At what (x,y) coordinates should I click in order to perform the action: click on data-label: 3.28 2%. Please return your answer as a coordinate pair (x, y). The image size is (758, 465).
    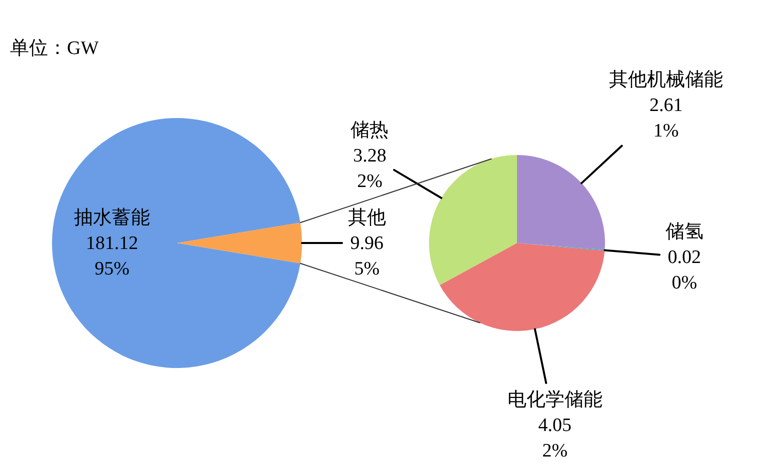
    Looking at the image, I should click on (369, 168).